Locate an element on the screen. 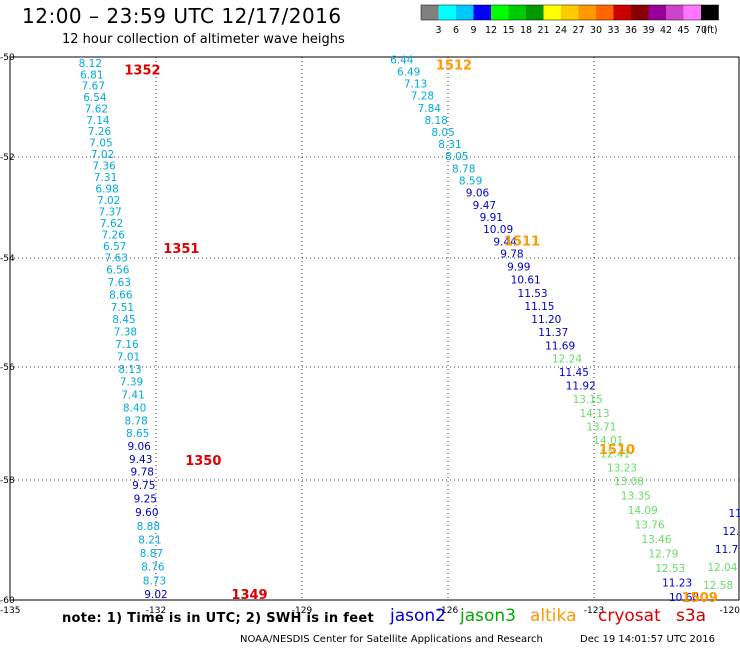  pass-number-label: 1509 is located at coordinates (700, 598).